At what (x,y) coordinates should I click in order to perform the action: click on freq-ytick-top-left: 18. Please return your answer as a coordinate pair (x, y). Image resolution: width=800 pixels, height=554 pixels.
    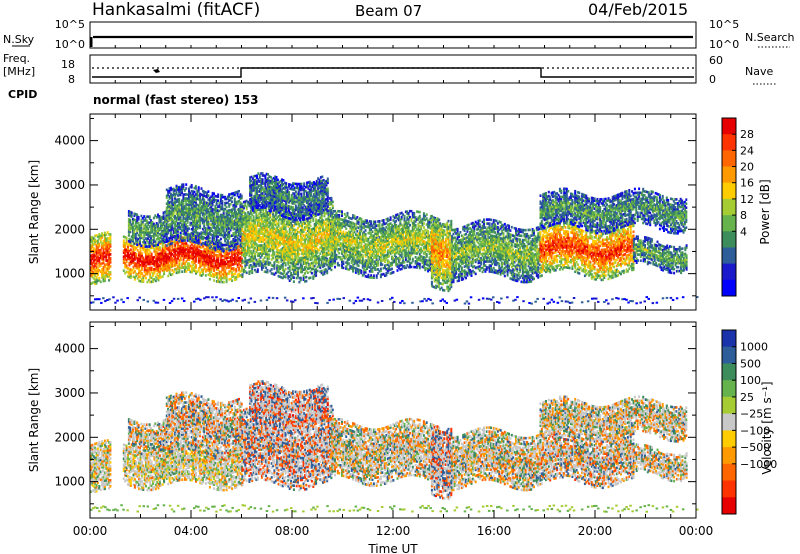
    Looking at the image, I should click on (68, 64).